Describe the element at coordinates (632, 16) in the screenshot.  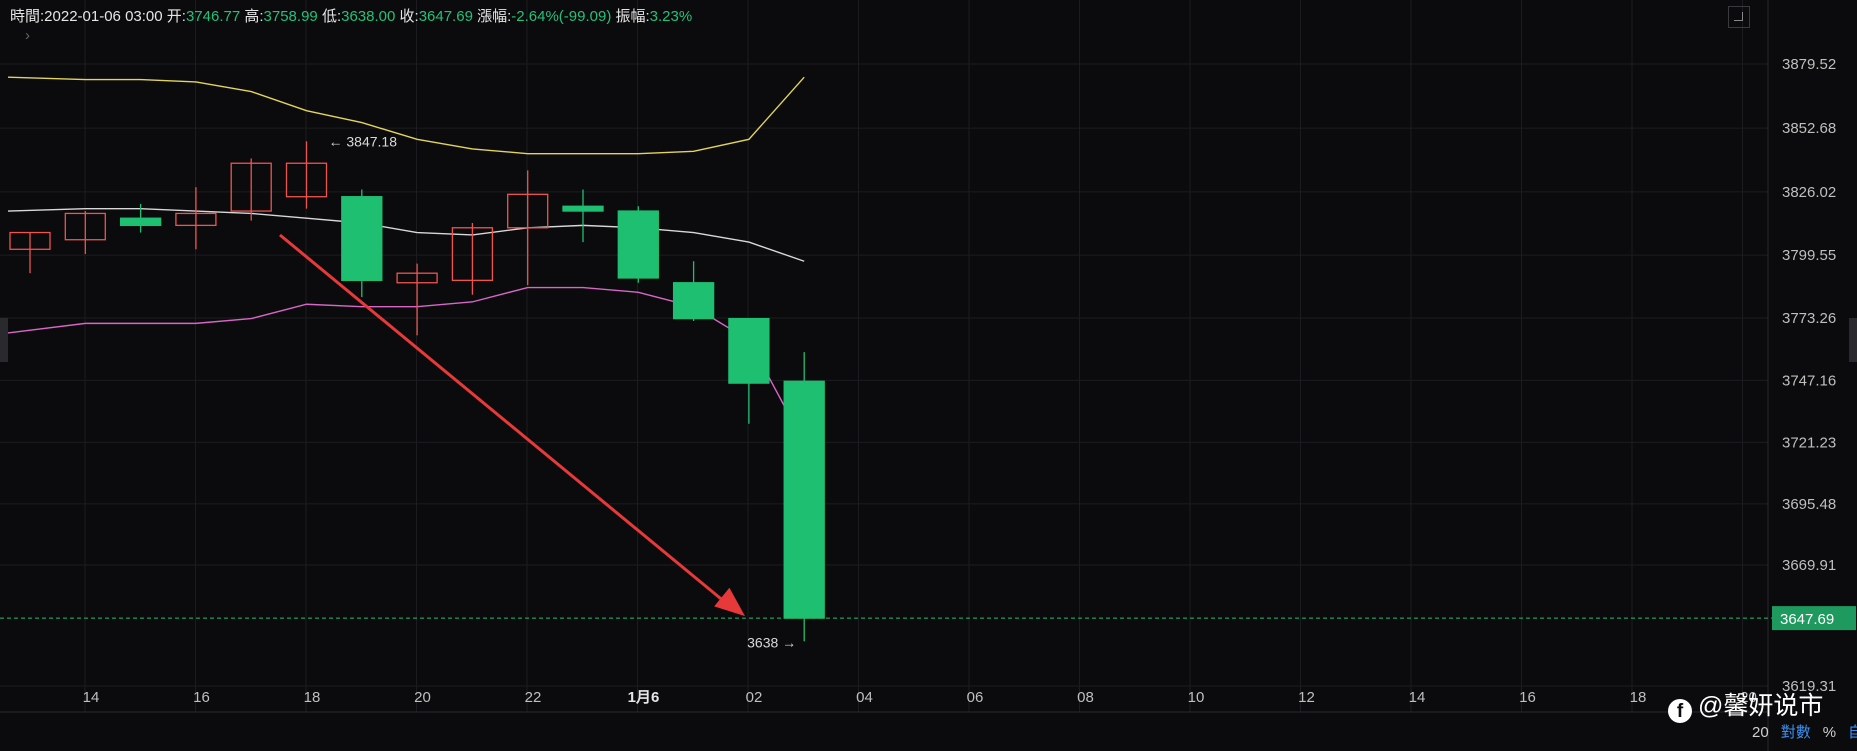
I see `amplitude-label: 振幅:` at that location.